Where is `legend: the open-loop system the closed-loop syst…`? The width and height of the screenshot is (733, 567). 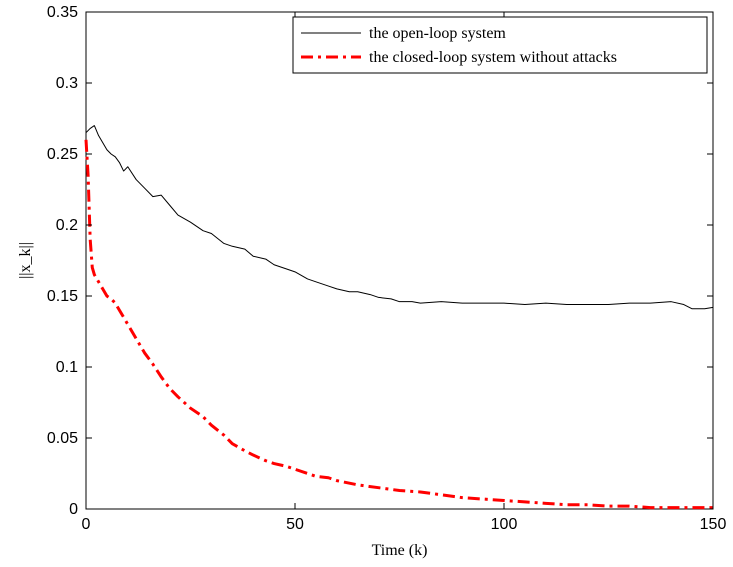
legend: the open-loop system the closed-loop syst… is located at coordinates (500, 45).